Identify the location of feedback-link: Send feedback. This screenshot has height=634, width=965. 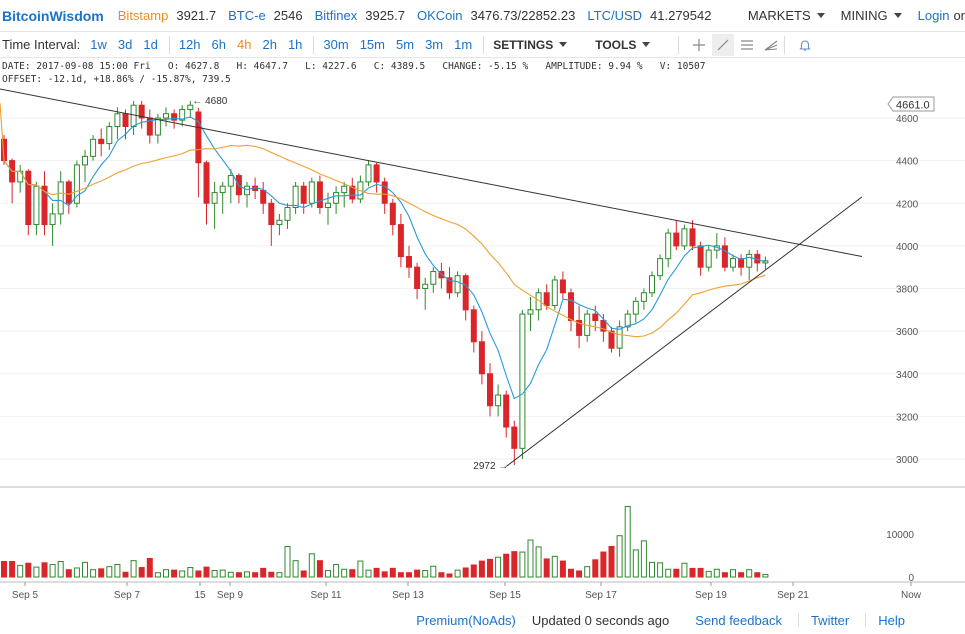
(738, 620).